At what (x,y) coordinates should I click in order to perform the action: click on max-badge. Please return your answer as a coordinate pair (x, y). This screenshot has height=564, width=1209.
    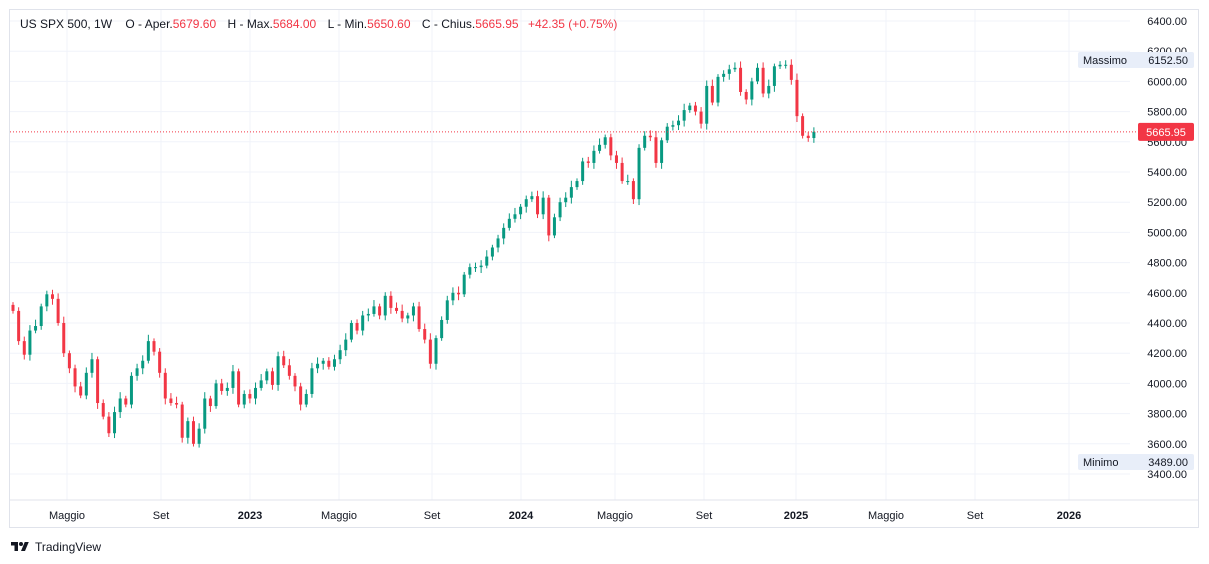
    Looking at the image, I should click on (1136, 60).